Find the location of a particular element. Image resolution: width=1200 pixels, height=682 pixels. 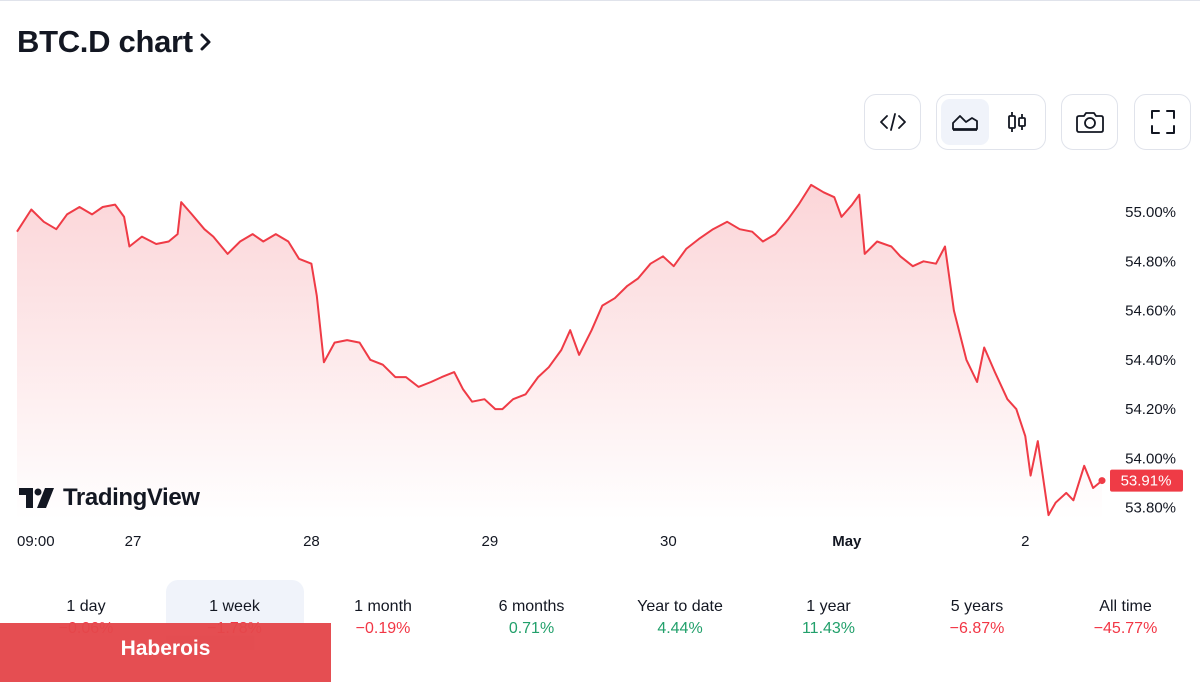

screenshot-button is located at coordinates (1089, 122).